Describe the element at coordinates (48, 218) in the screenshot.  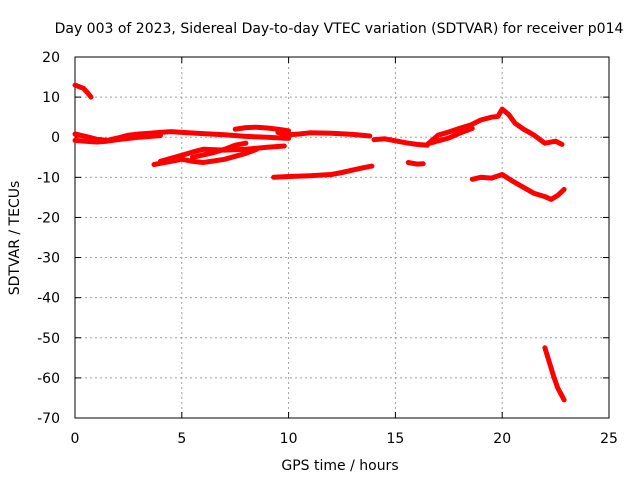
I see `y-tick-label: -20` at that location.